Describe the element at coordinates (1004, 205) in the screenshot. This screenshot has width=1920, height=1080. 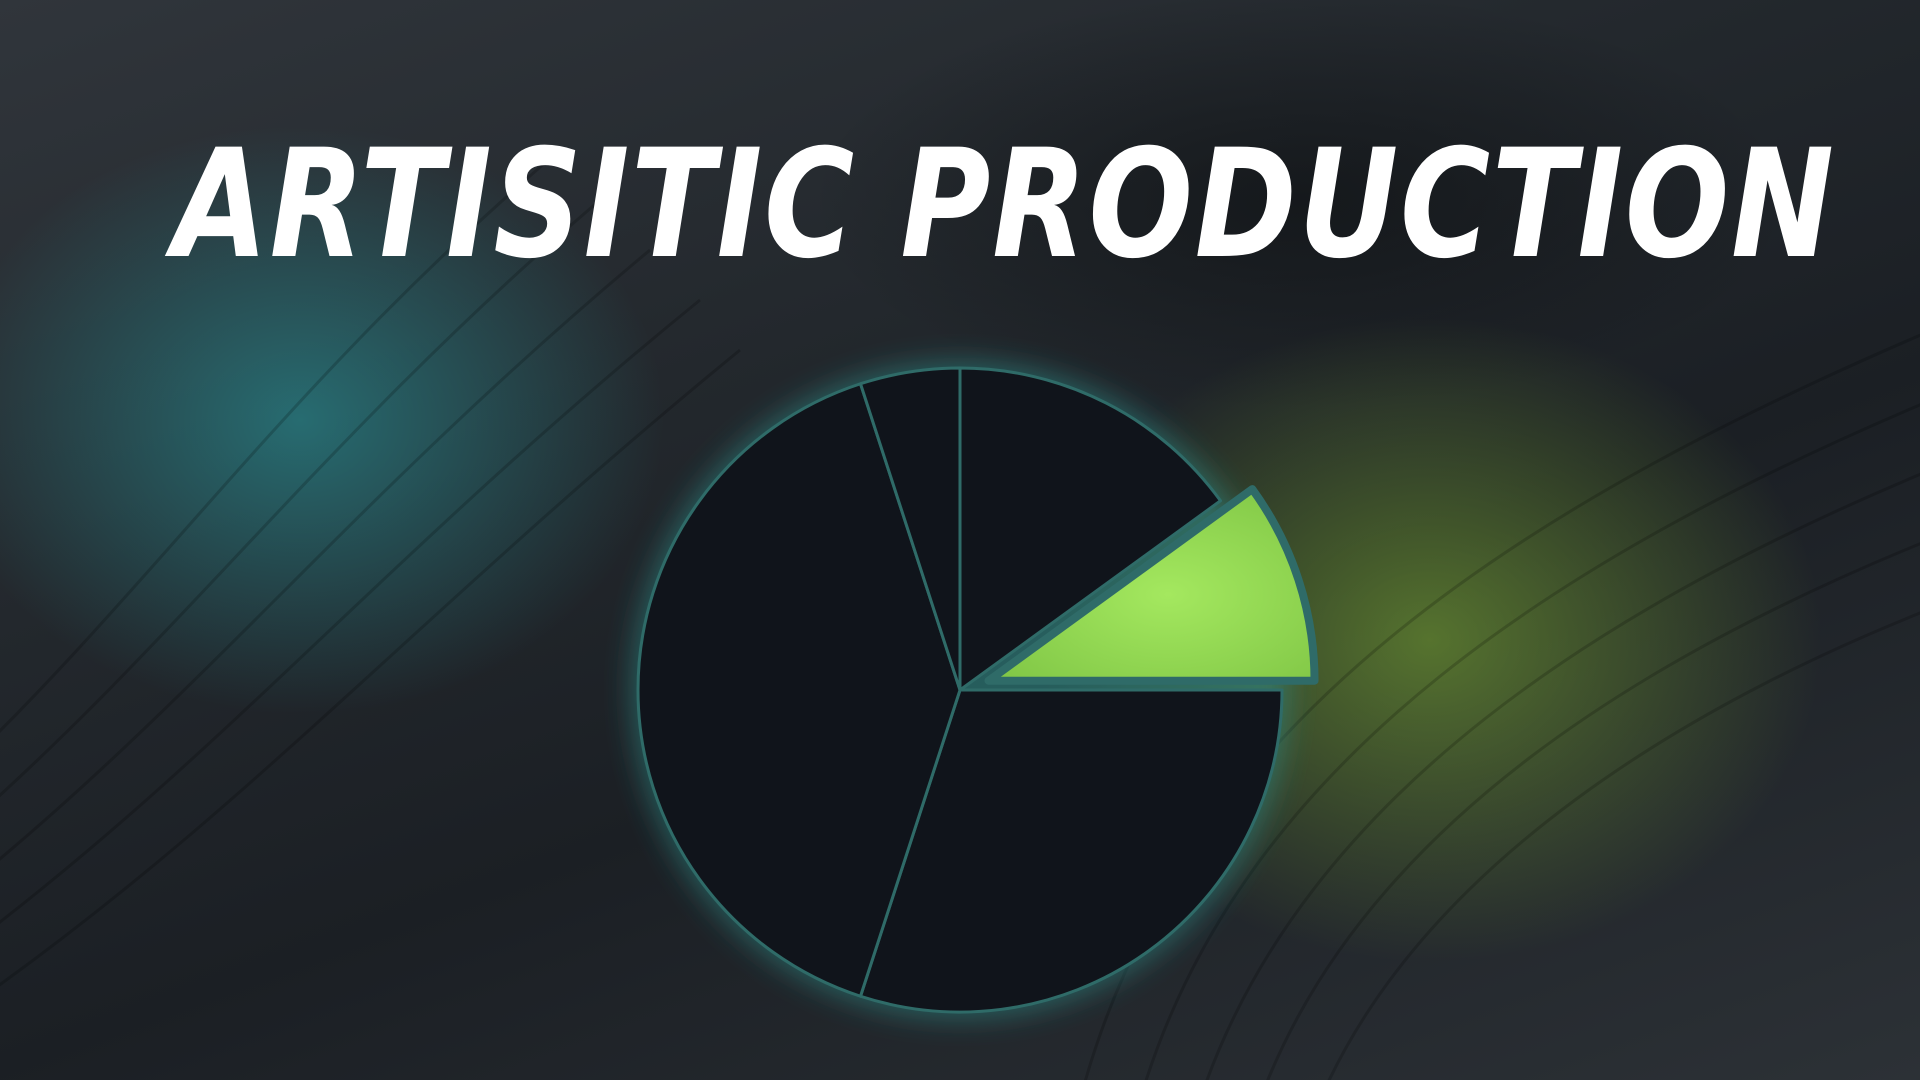
I see `page-title: ARTISITIC PRODUCTION` at that location.